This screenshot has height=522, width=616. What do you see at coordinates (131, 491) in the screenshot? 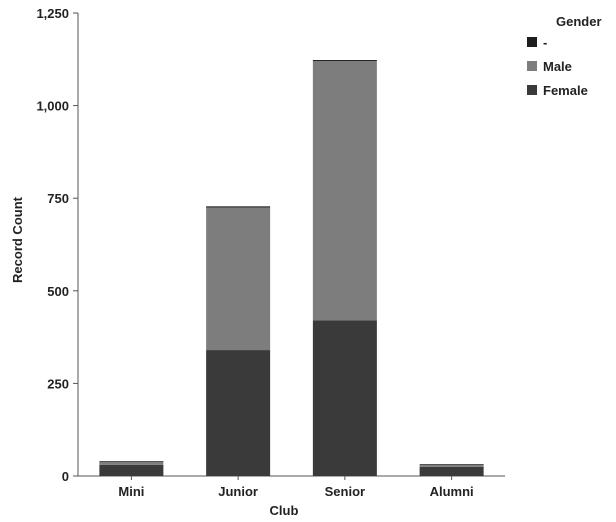
I see `x-tick-label: Mini` at bounding box center [131, 491].